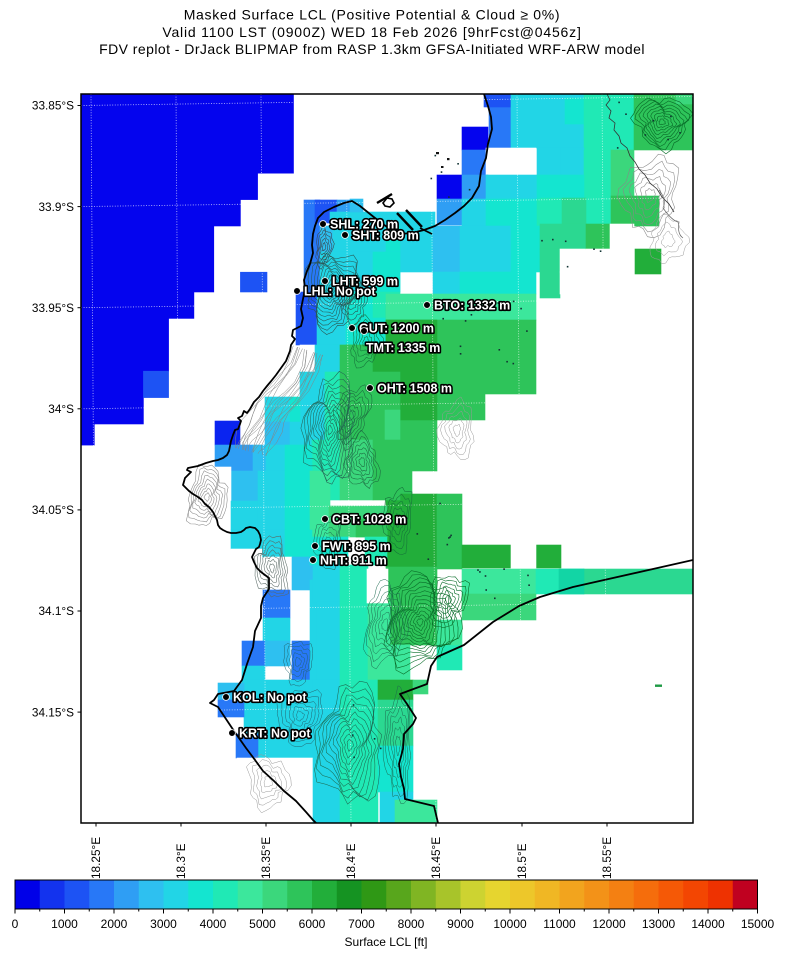  I want to click on svg-text: 18.25°E, so click(96, 858).